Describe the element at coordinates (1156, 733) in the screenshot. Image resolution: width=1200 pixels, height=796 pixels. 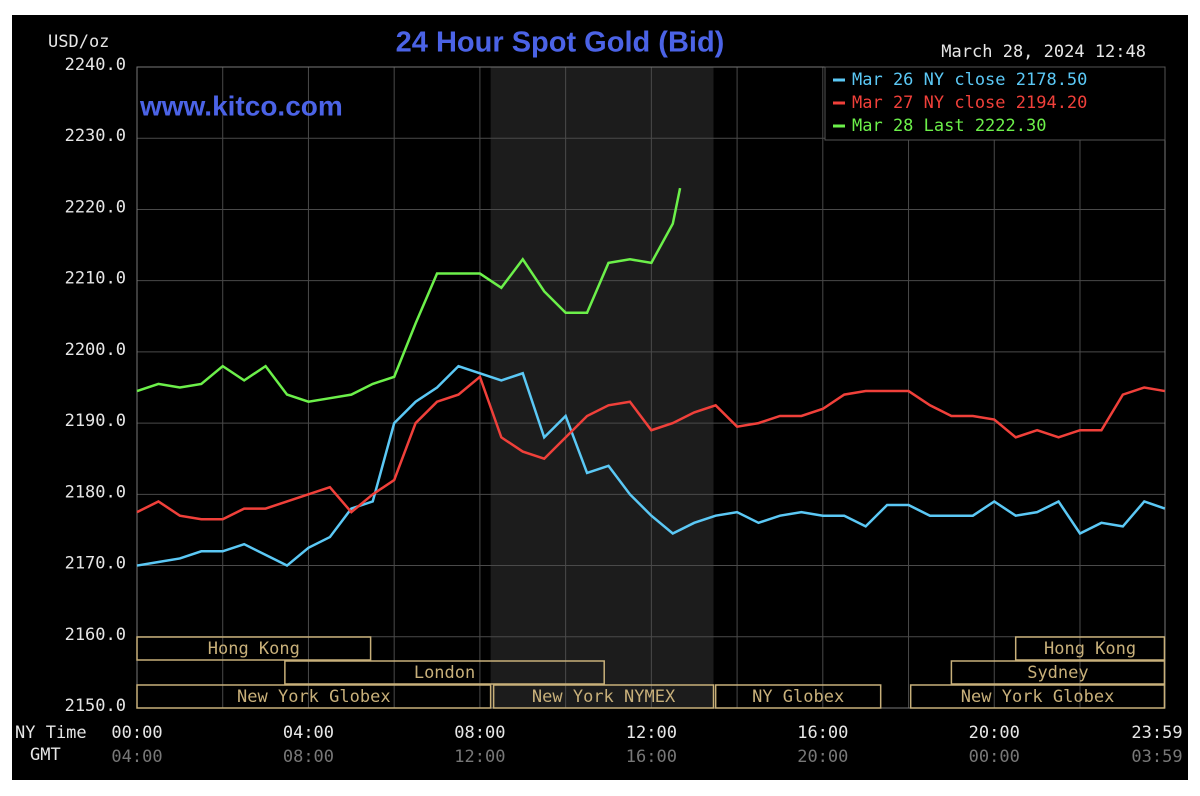
I see `x-tick-label: 23:59` at that location.